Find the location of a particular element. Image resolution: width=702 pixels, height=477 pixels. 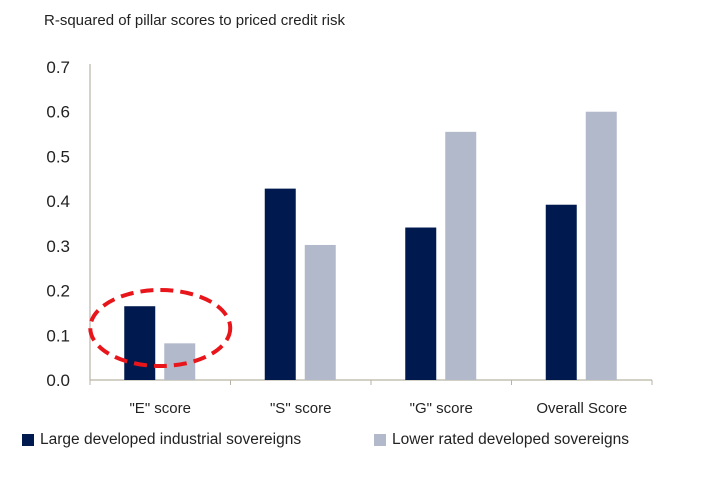

legend-label: Lower rated developed sovereigns is located at coordinates (510, 439).